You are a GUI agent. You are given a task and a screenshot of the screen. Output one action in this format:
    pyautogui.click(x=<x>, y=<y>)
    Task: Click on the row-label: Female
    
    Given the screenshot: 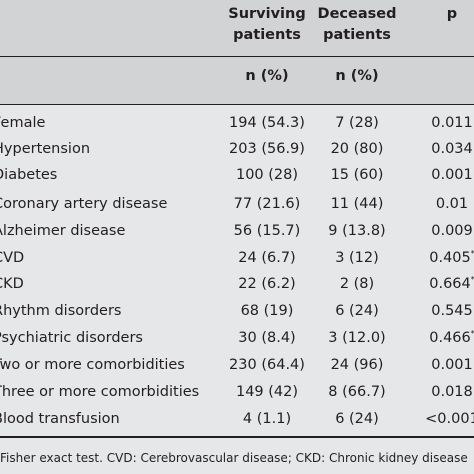 What is the action you would take?
    pyautogui.click(x=23, y=123)
    